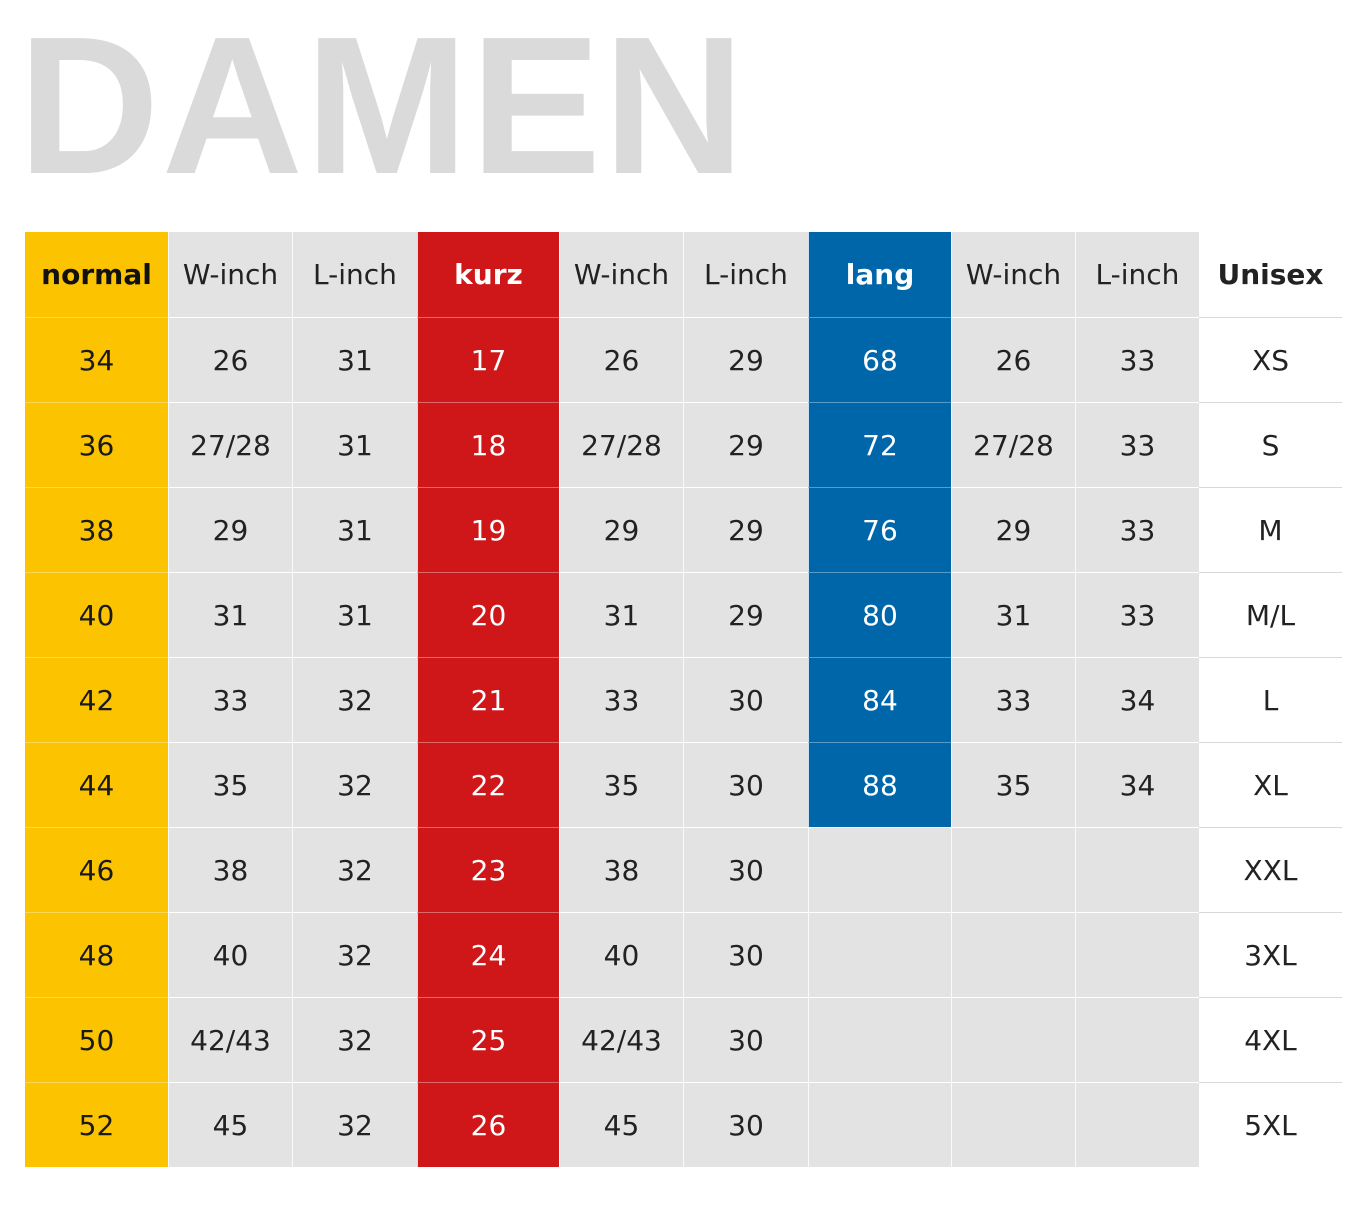 The height and width of the screenshot is (1206, 1349). What do you see at coordinates (1270, 359) in the screenshot?
I see `table-cell: XS` at bounding box center [1270, 359].